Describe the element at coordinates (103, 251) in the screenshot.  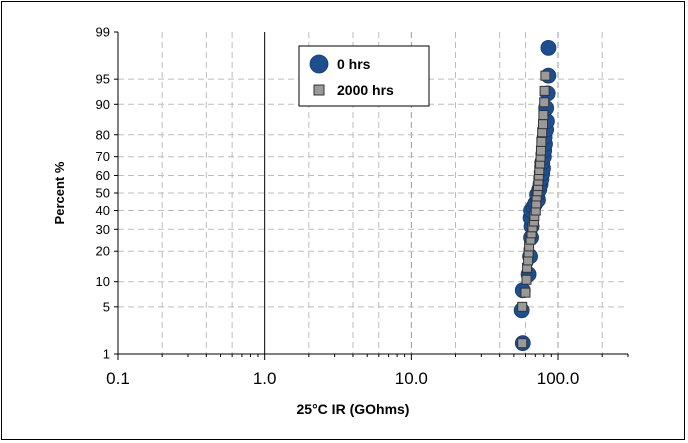
I see `y-tick-label: 20` at that location.